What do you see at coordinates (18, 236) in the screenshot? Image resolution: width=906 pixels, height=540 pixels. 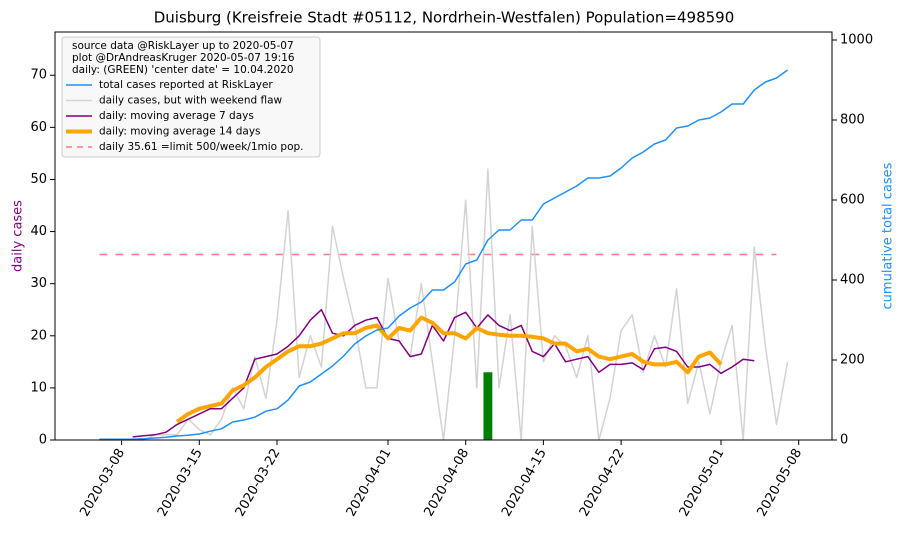 I see `y-axis-label: daily cases` at bounding box center [18, 236].